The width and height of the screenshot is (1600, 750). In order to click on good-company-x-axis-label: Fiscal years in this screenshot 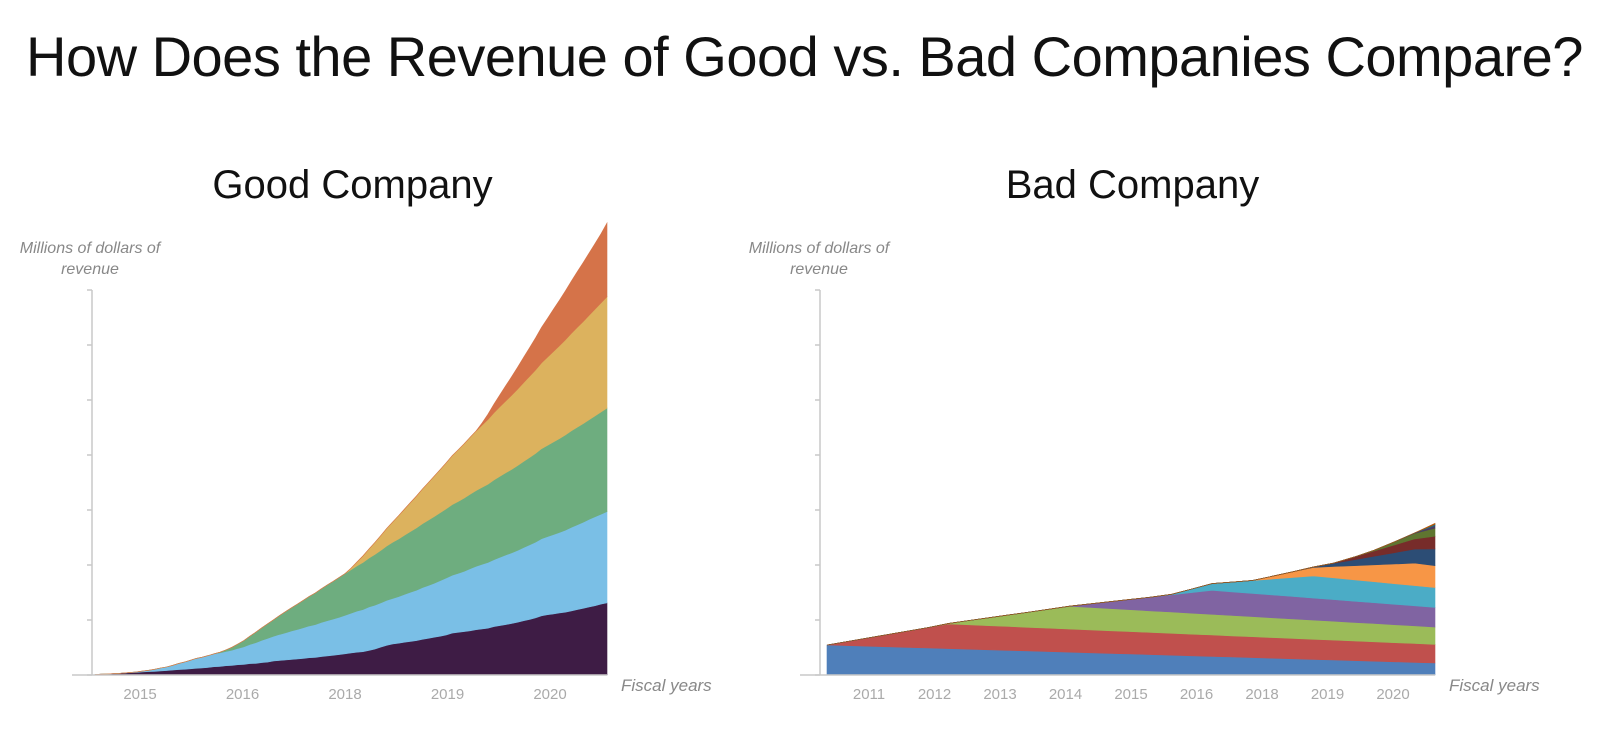, I will do `click(666, 685)`.